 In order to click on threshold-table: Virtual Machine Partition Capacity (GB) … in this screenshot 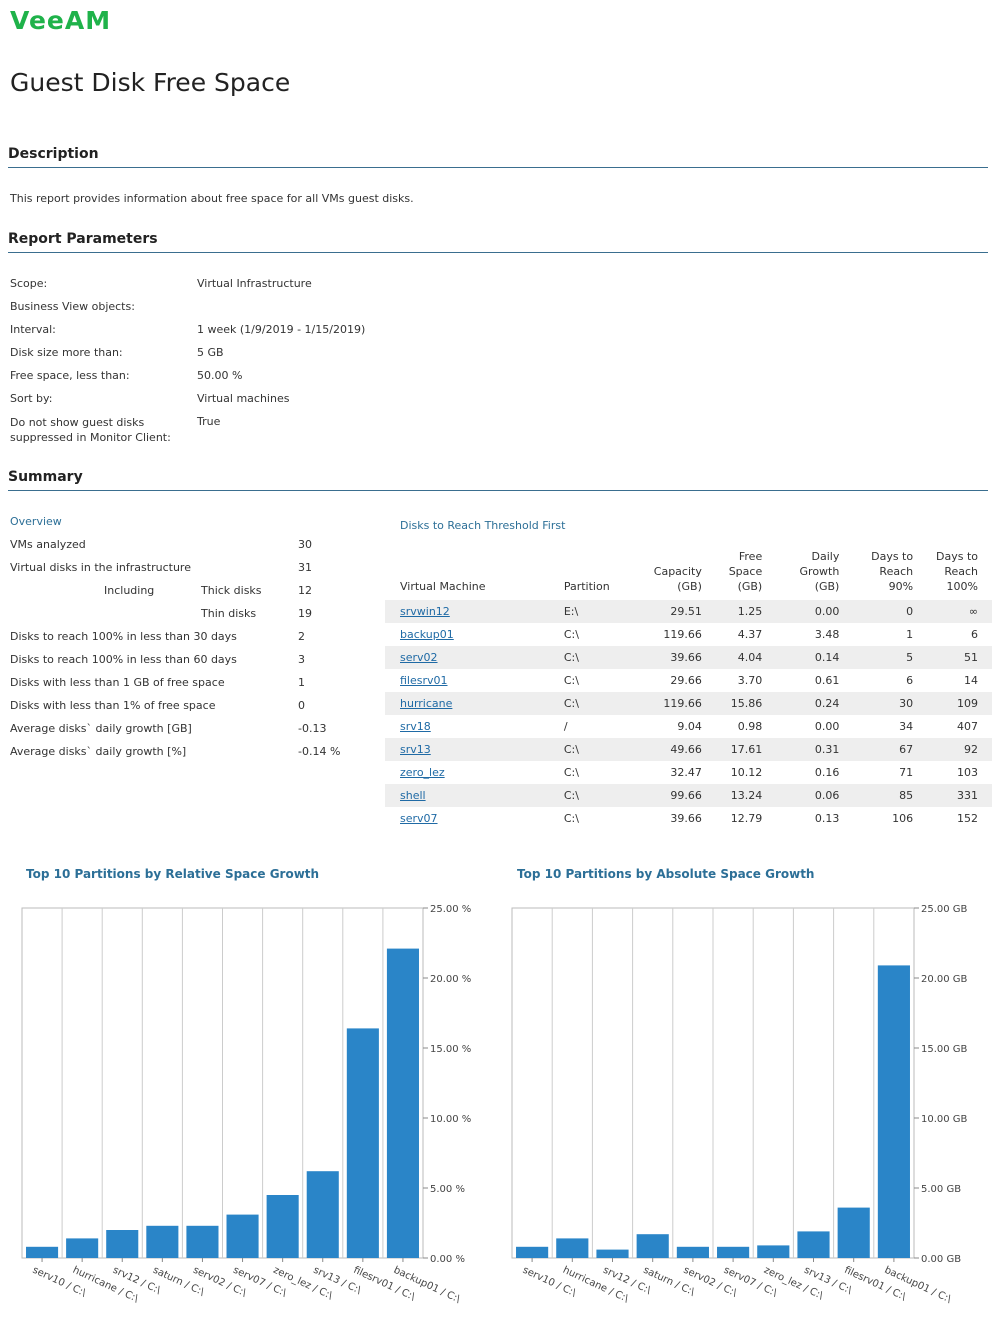, I will do `click(688, 684)`.